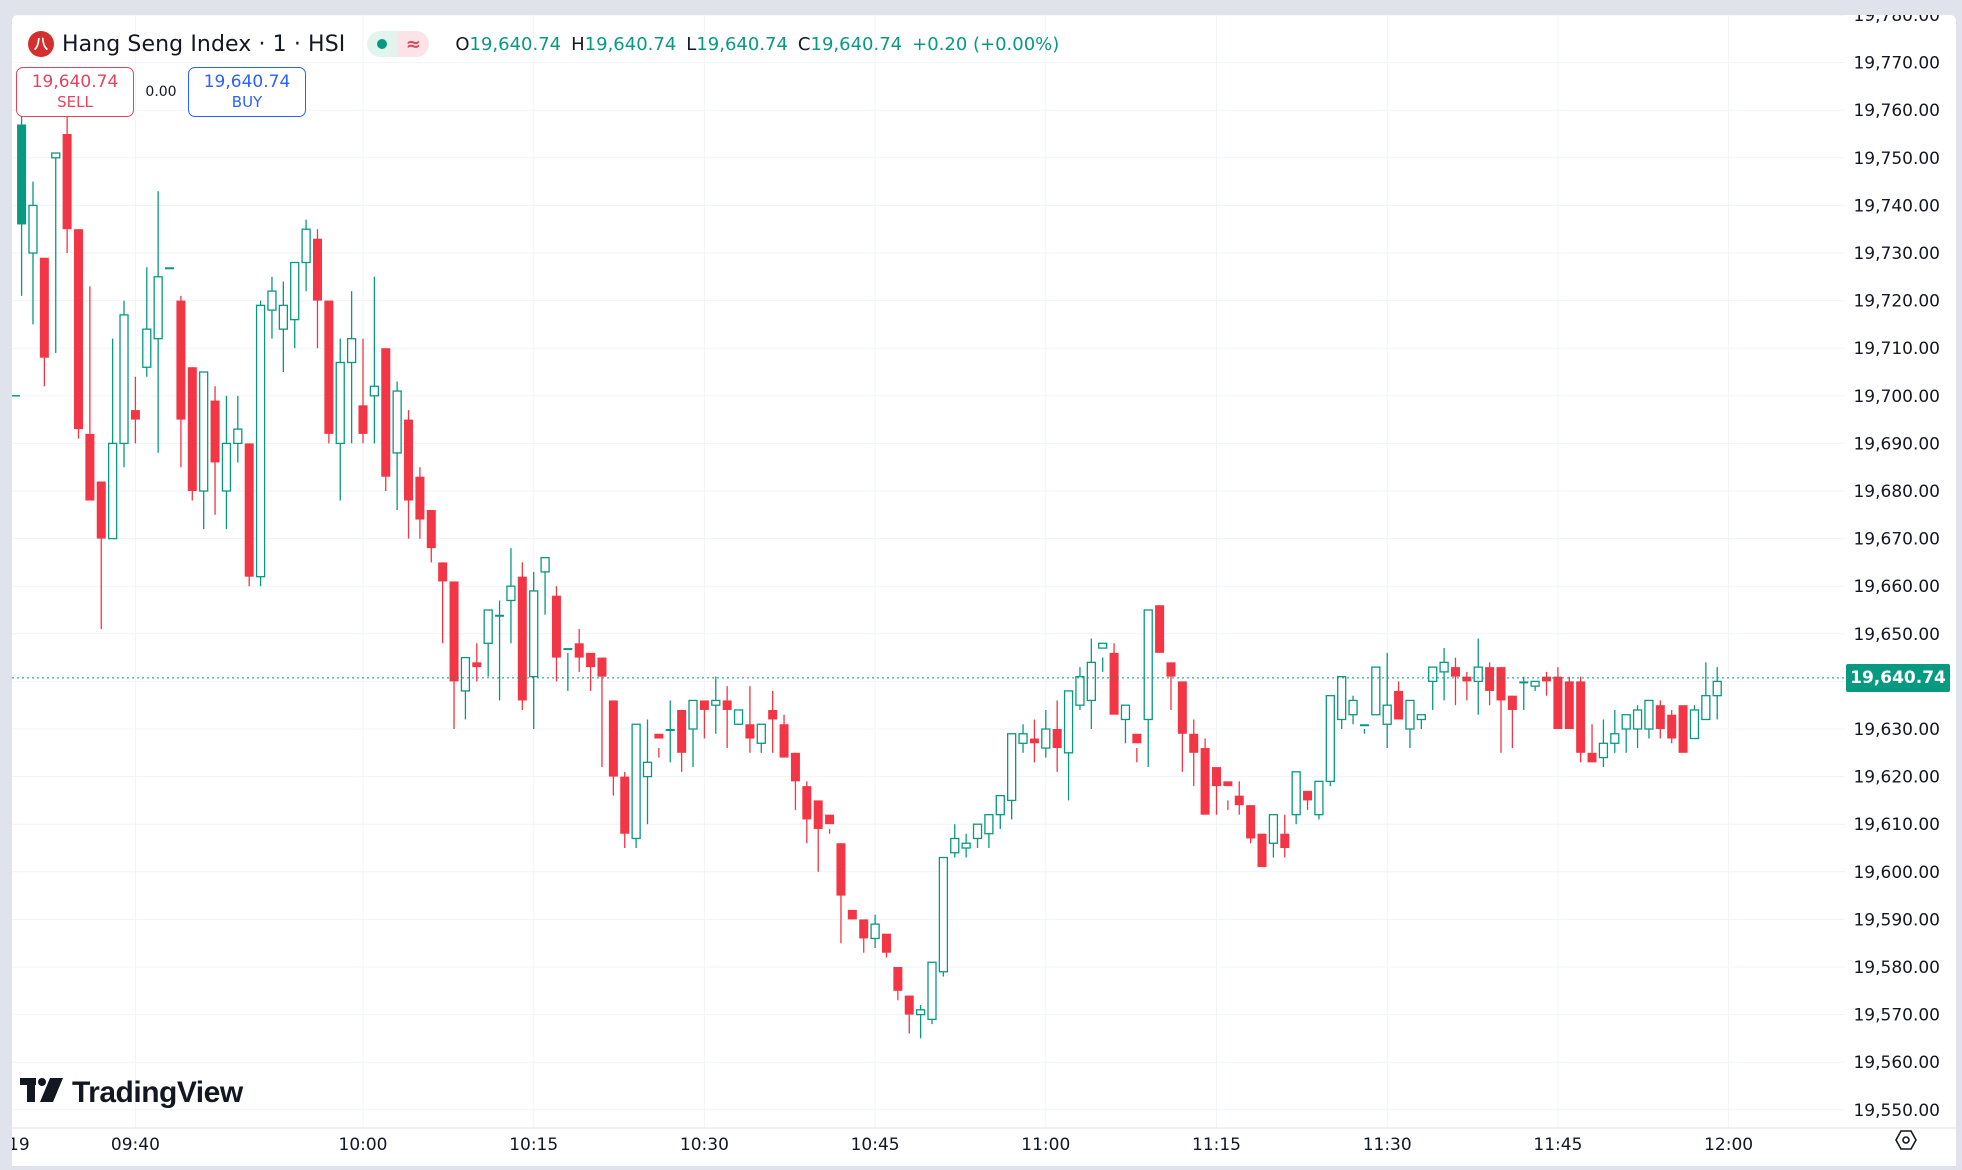 Image resolution: width=1962 pixels, height=1170 pixels. Describe the element at coordinates (75, 102) in the screenshot. I see `sell-label: SELL` at that location.